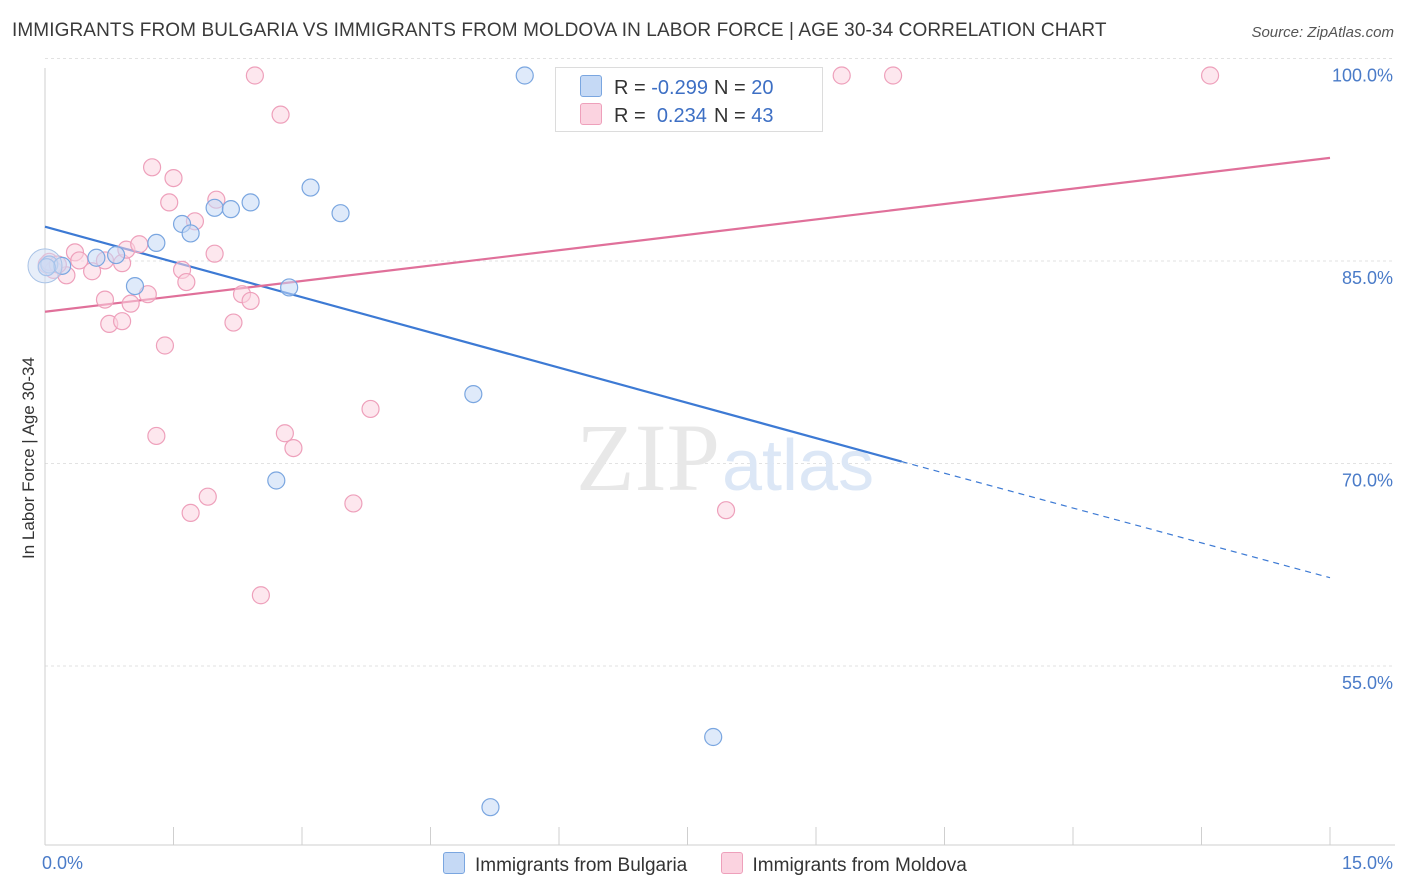 The width and height of the screenshot is (1406, 892). I want to click on legend-label-moldova: Immigrants from Moldova, so click(859, 865).